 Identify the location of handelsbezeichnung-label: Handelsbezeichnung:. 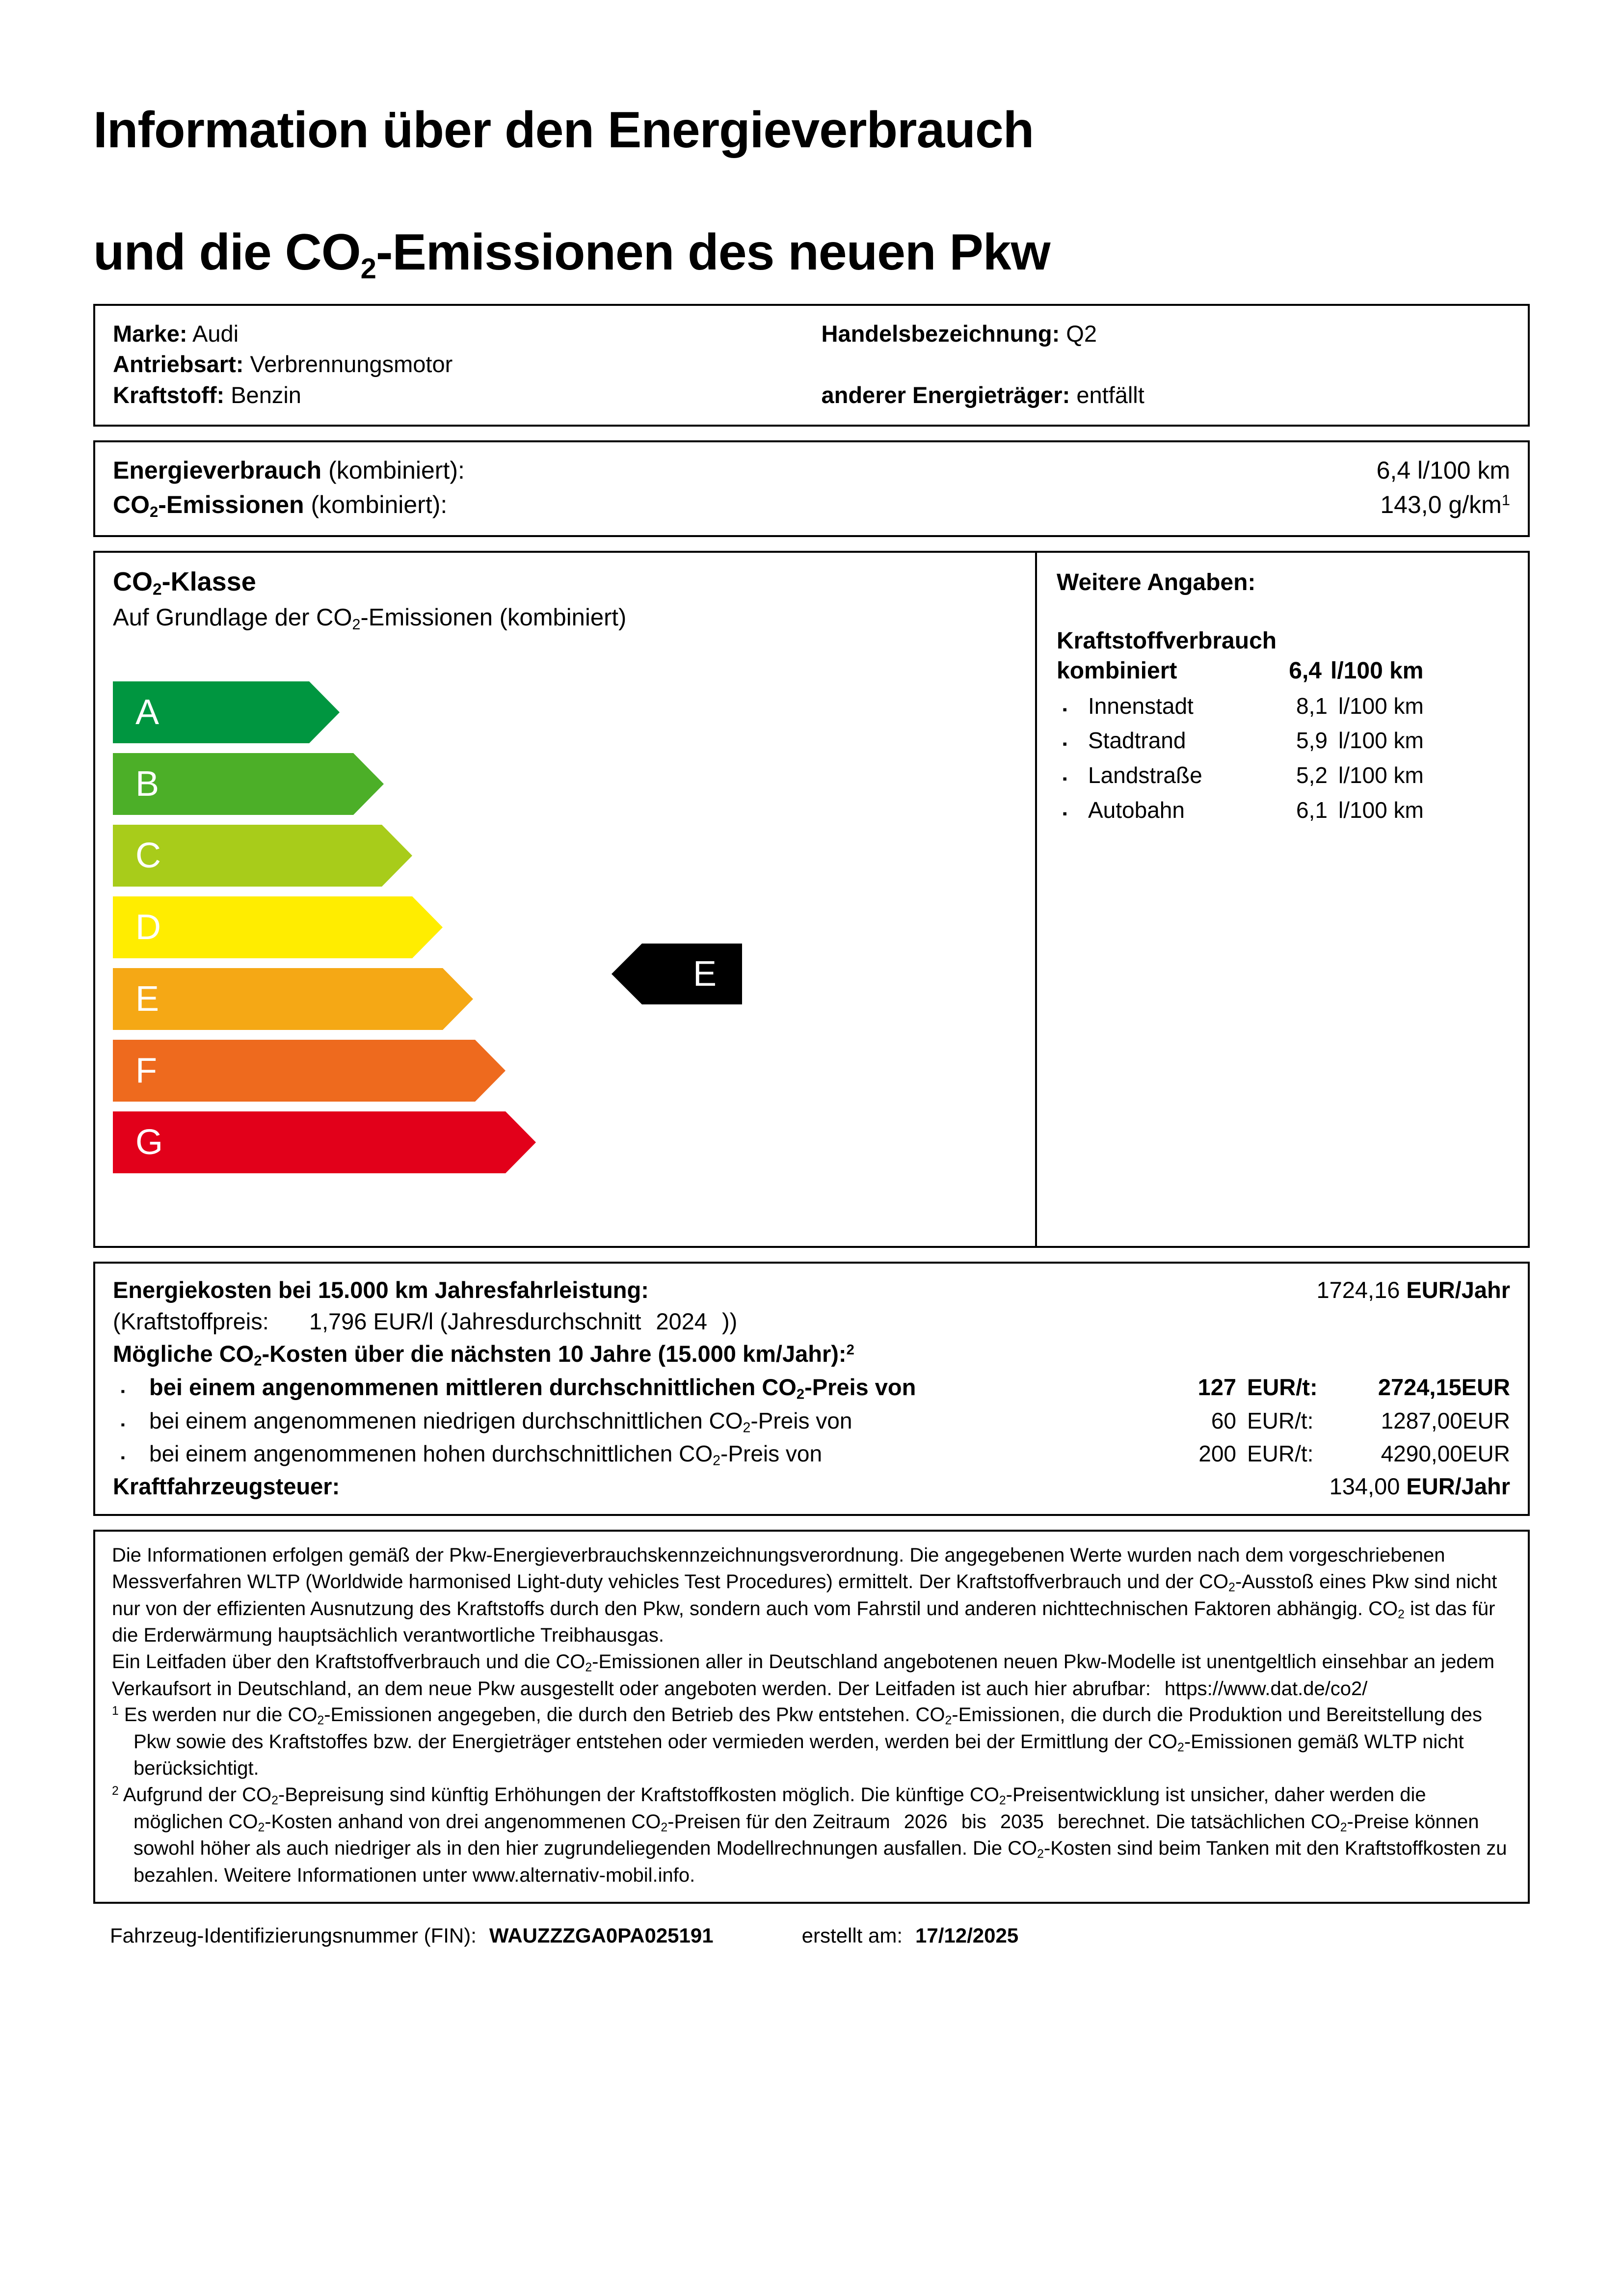
(940, 333).